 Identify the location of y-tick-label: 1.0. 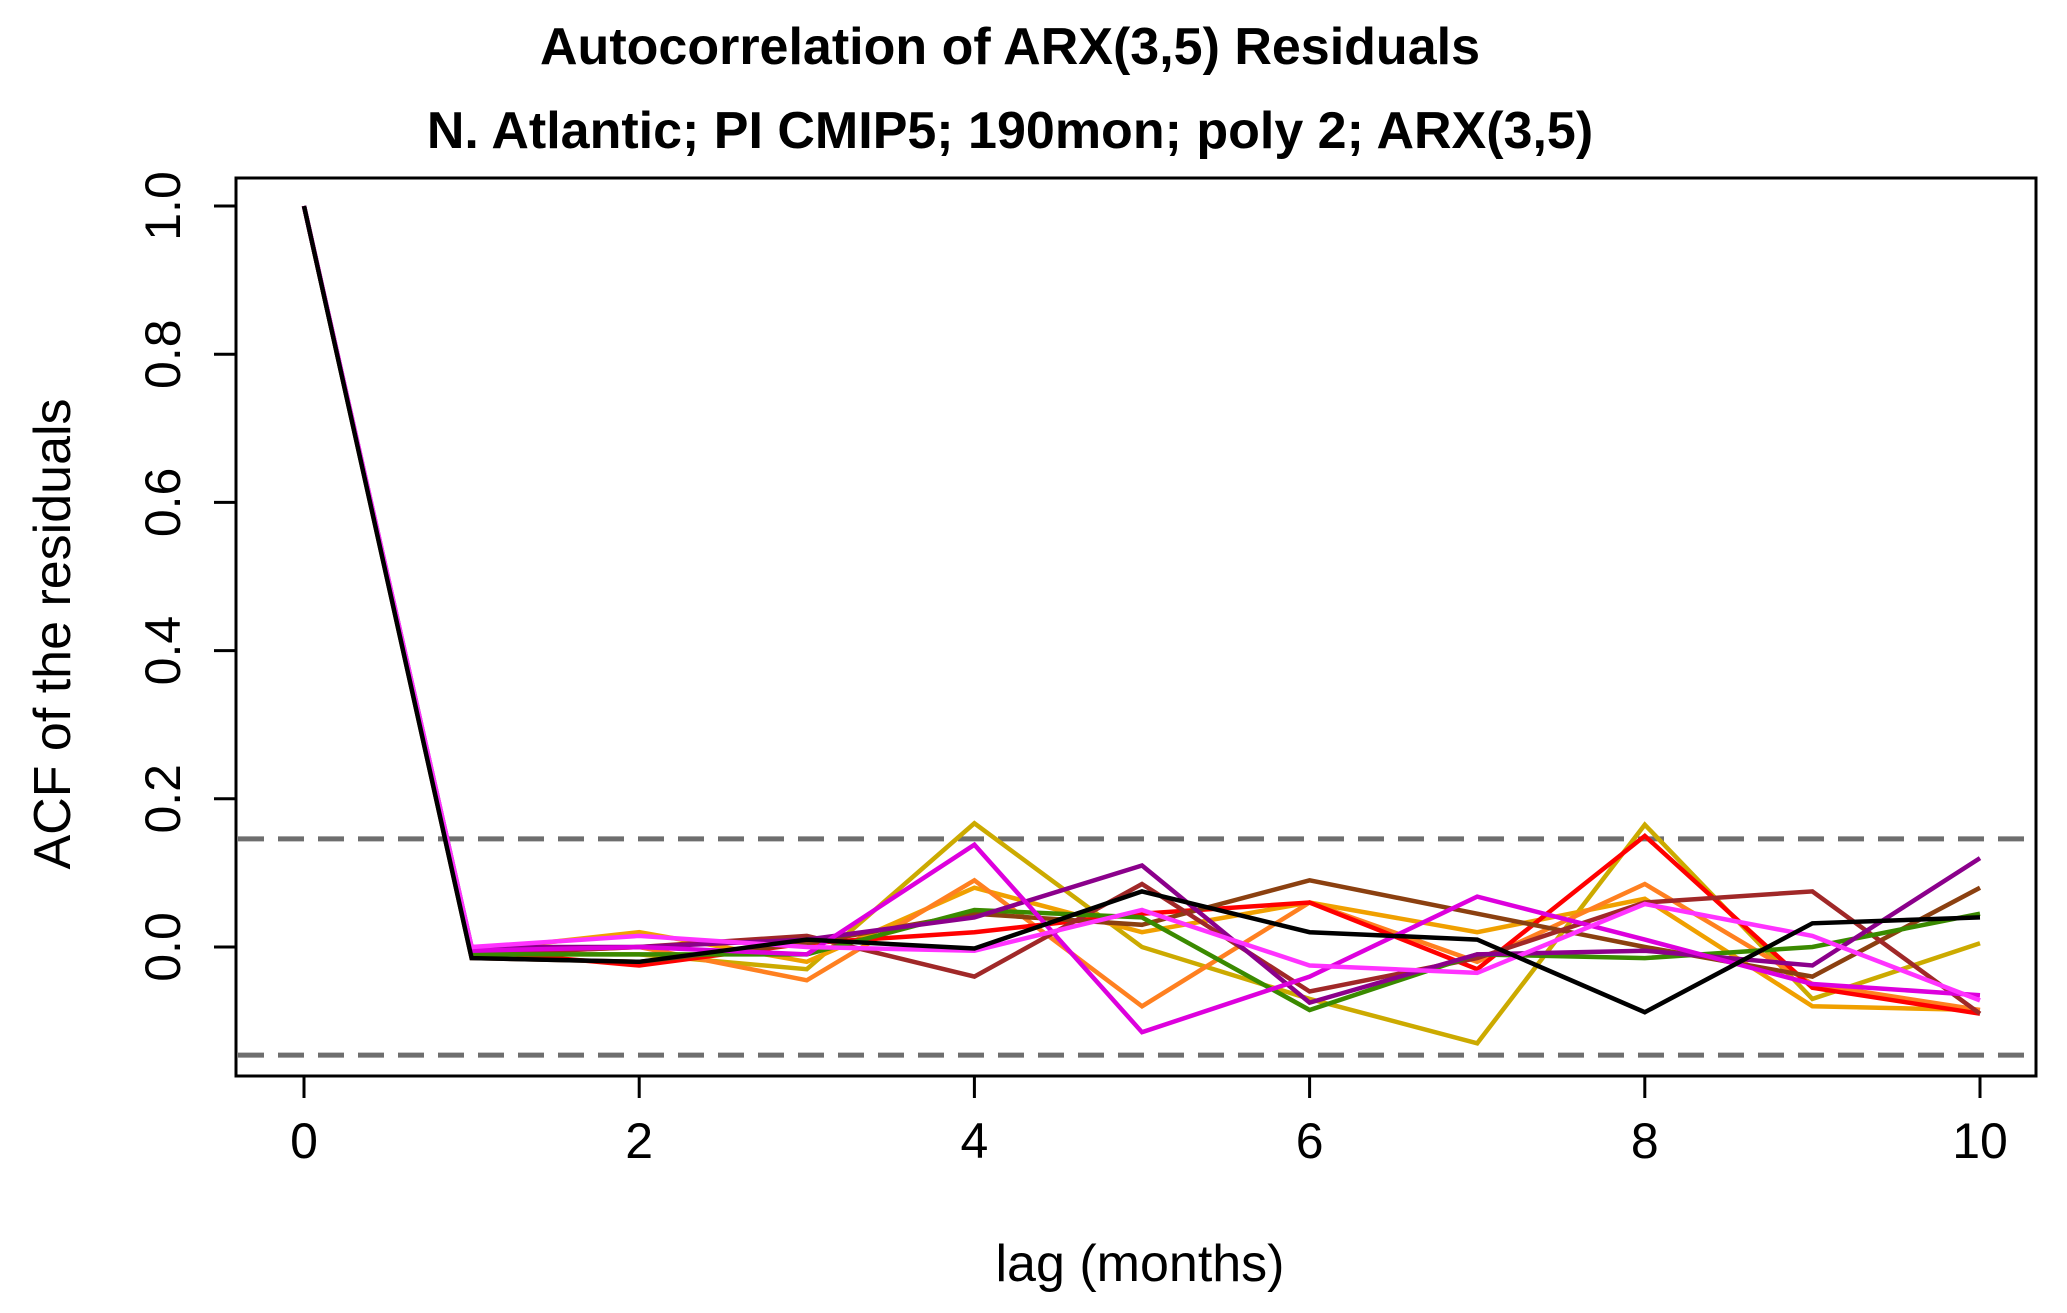
(163, 206).